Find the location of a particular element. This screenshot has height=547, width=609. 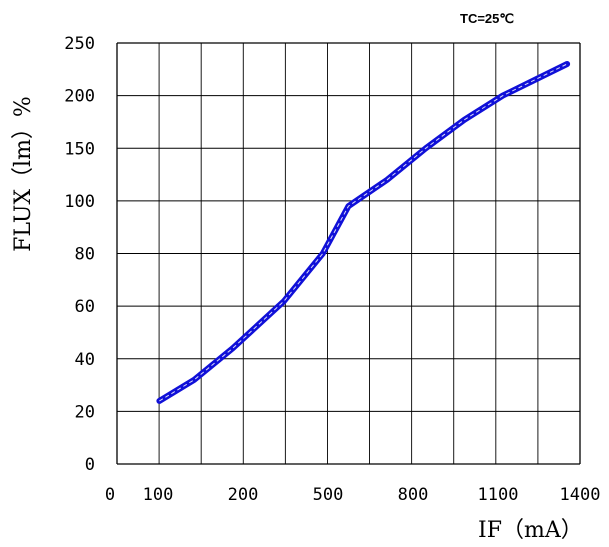

y-tick-label: 80 is located at coordinates (85, 255).